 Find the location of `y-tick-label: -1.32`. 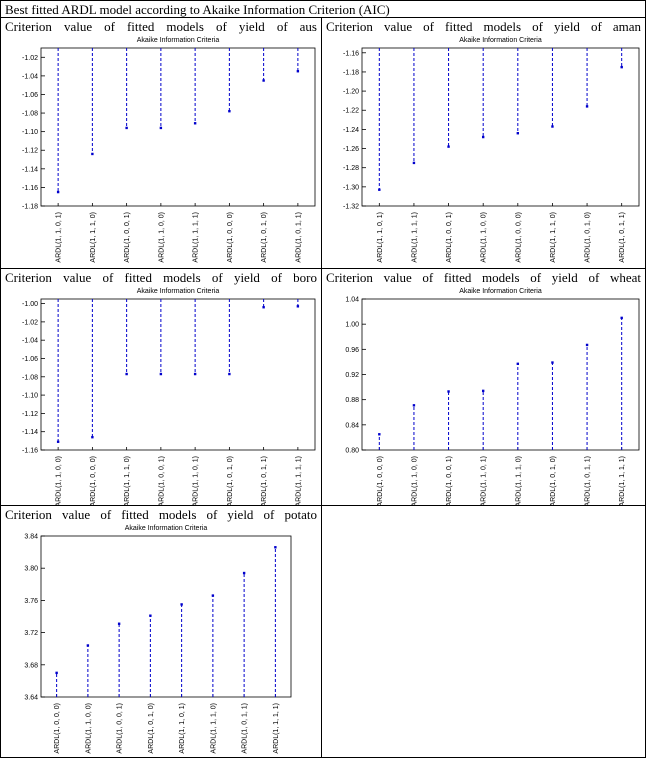

y-tick-label: -1.32 is located at coordinates (351, 207).